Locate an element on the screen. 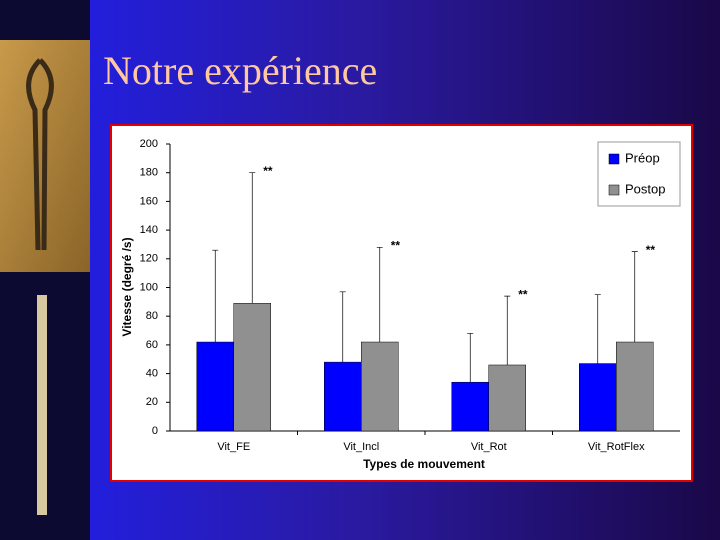 The height and width of the screenshot is (540, 720). legend-box is located at coordinates (639, 174).